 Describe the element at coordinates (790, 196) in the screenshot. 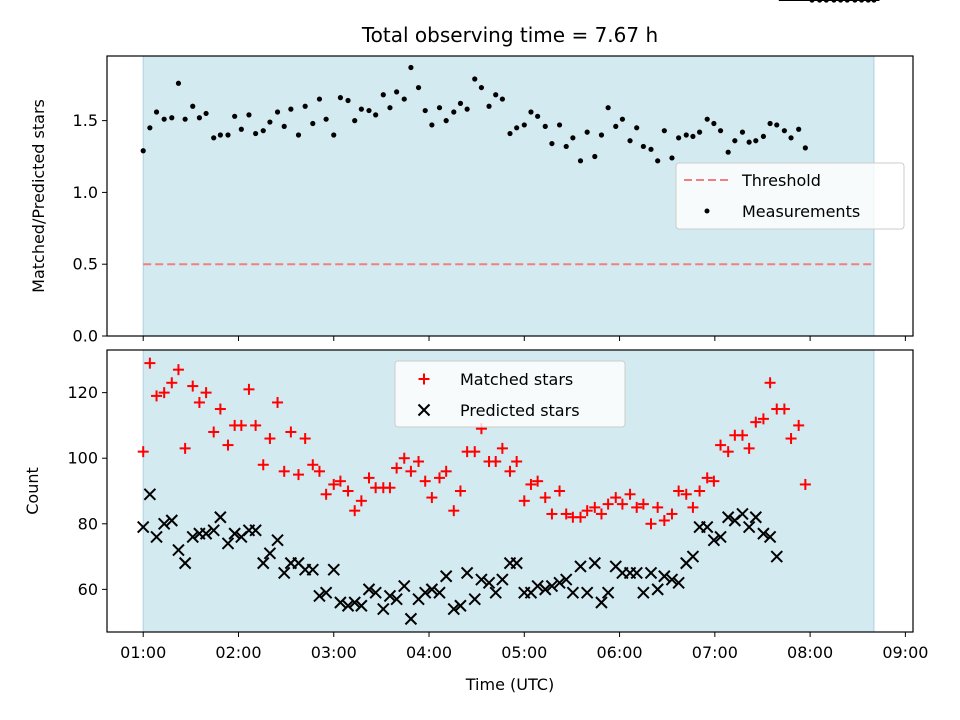

I see `legend-frame` at that location.